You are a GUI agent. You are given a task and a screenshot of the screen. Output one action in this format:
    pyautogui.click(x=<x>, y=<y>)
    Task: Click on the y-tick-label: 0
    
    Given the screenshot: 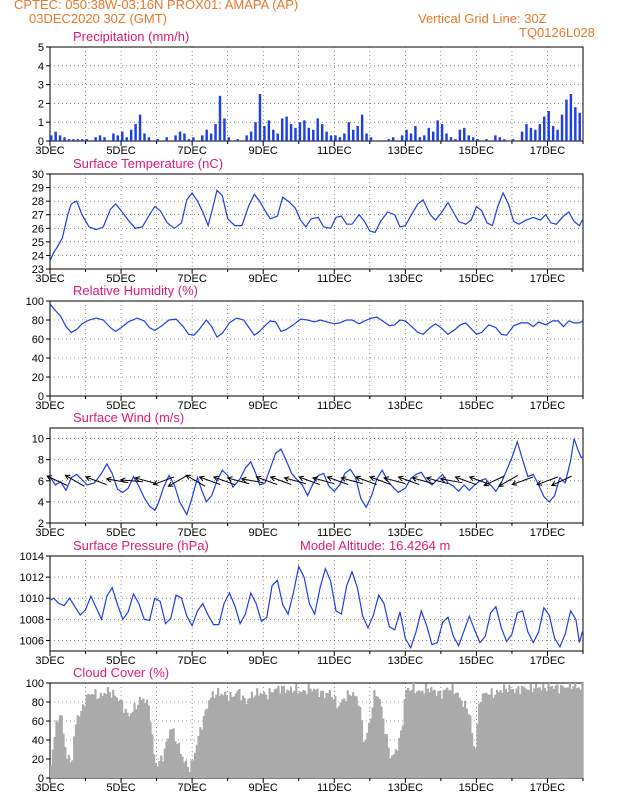 What is the action you would take?
    pyautogui.click(x=41, y=779)
    